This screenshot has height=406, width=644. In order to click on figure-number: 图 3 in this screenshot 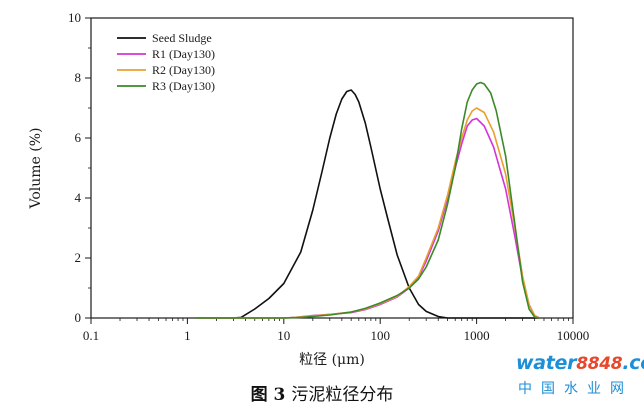, I will do `click(268, 395)`.